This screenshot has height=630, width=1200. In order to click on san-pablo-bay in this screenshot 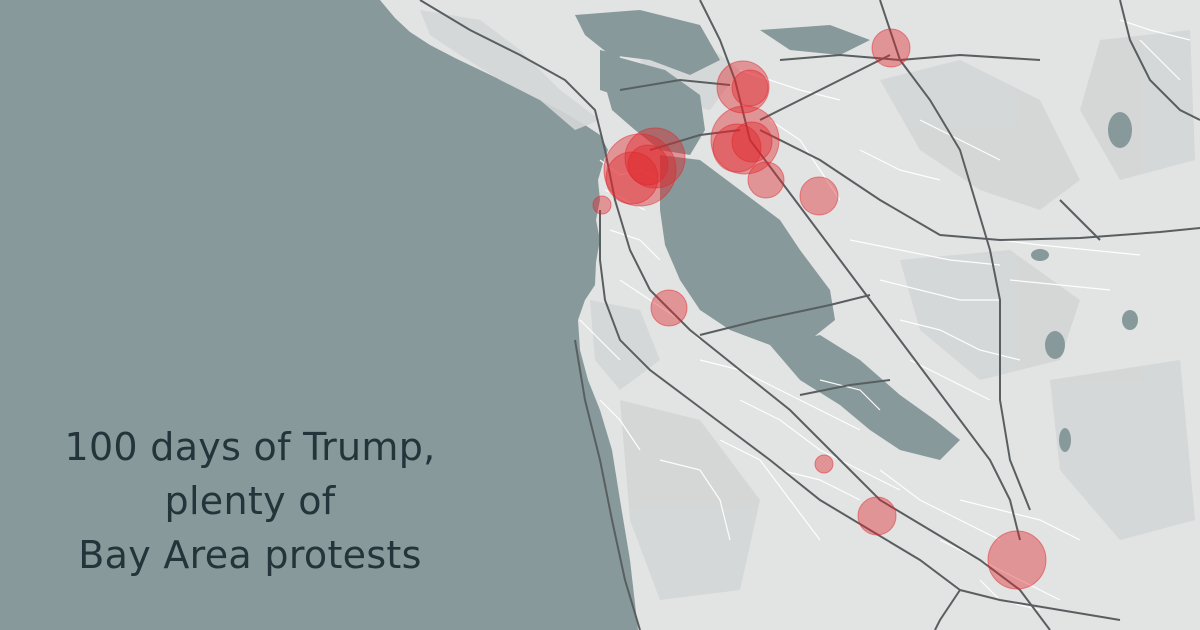, I will do `click(647, 42)`.